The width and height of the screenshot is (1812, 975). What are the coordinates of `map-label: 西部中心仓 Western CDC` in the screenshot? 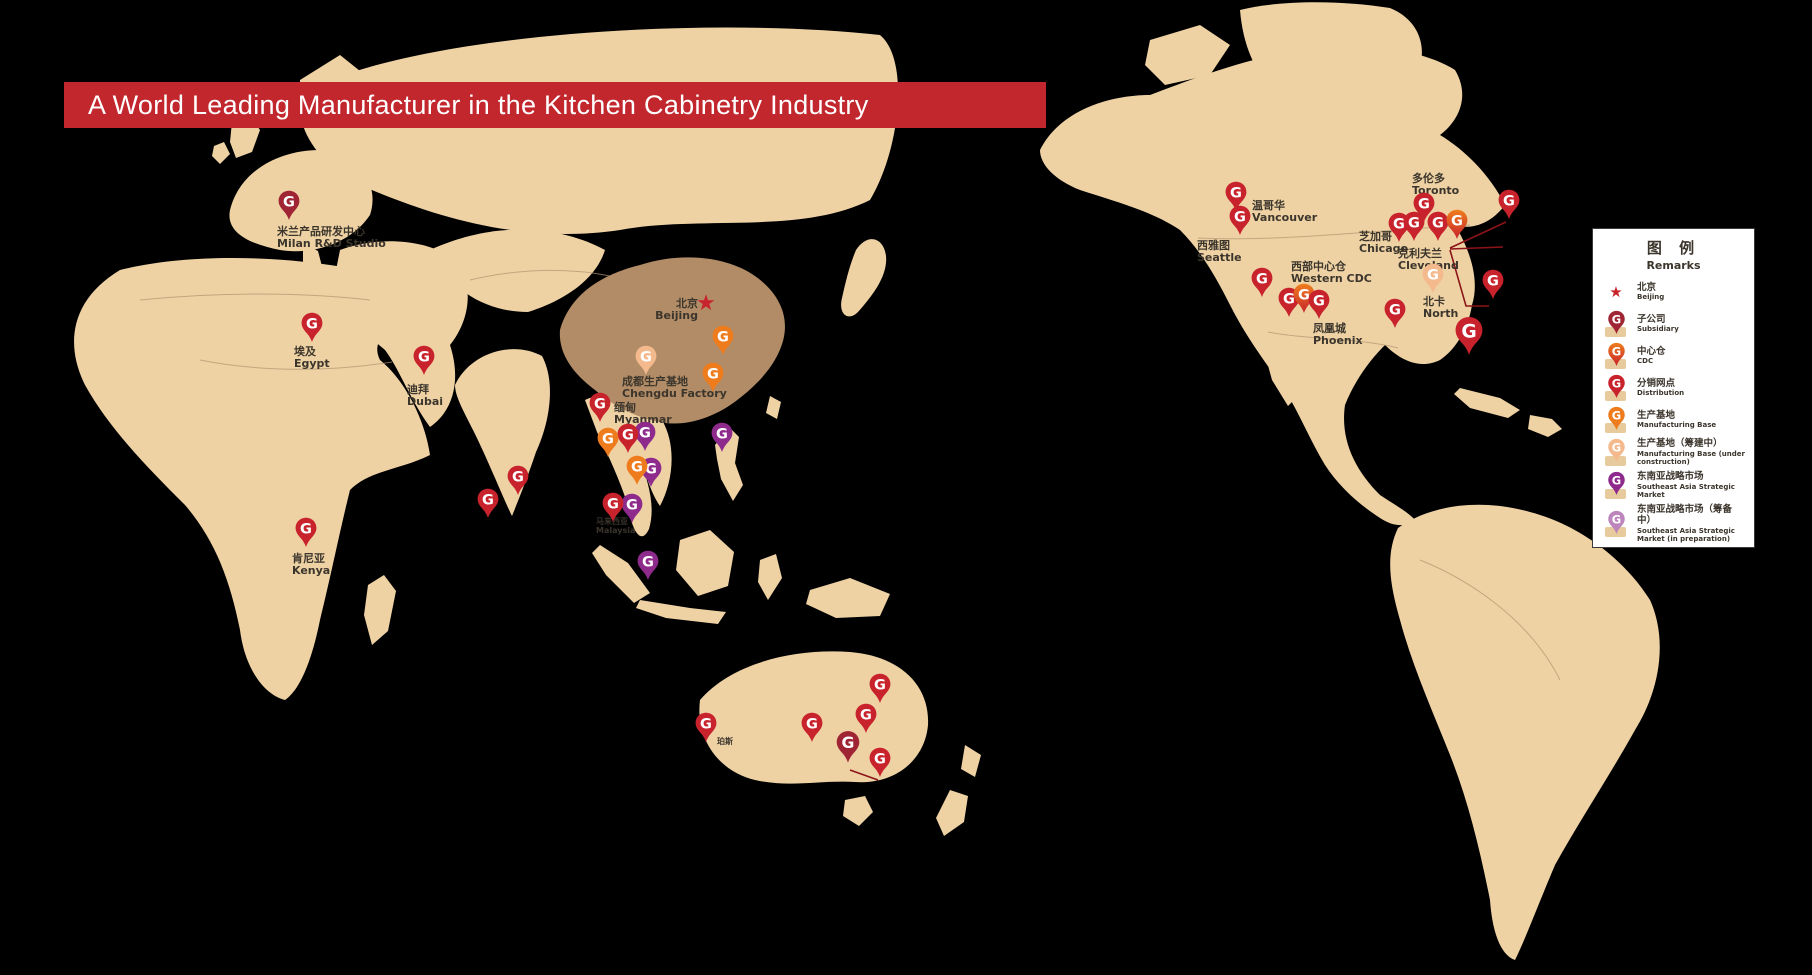 It's located at (1331, 273).